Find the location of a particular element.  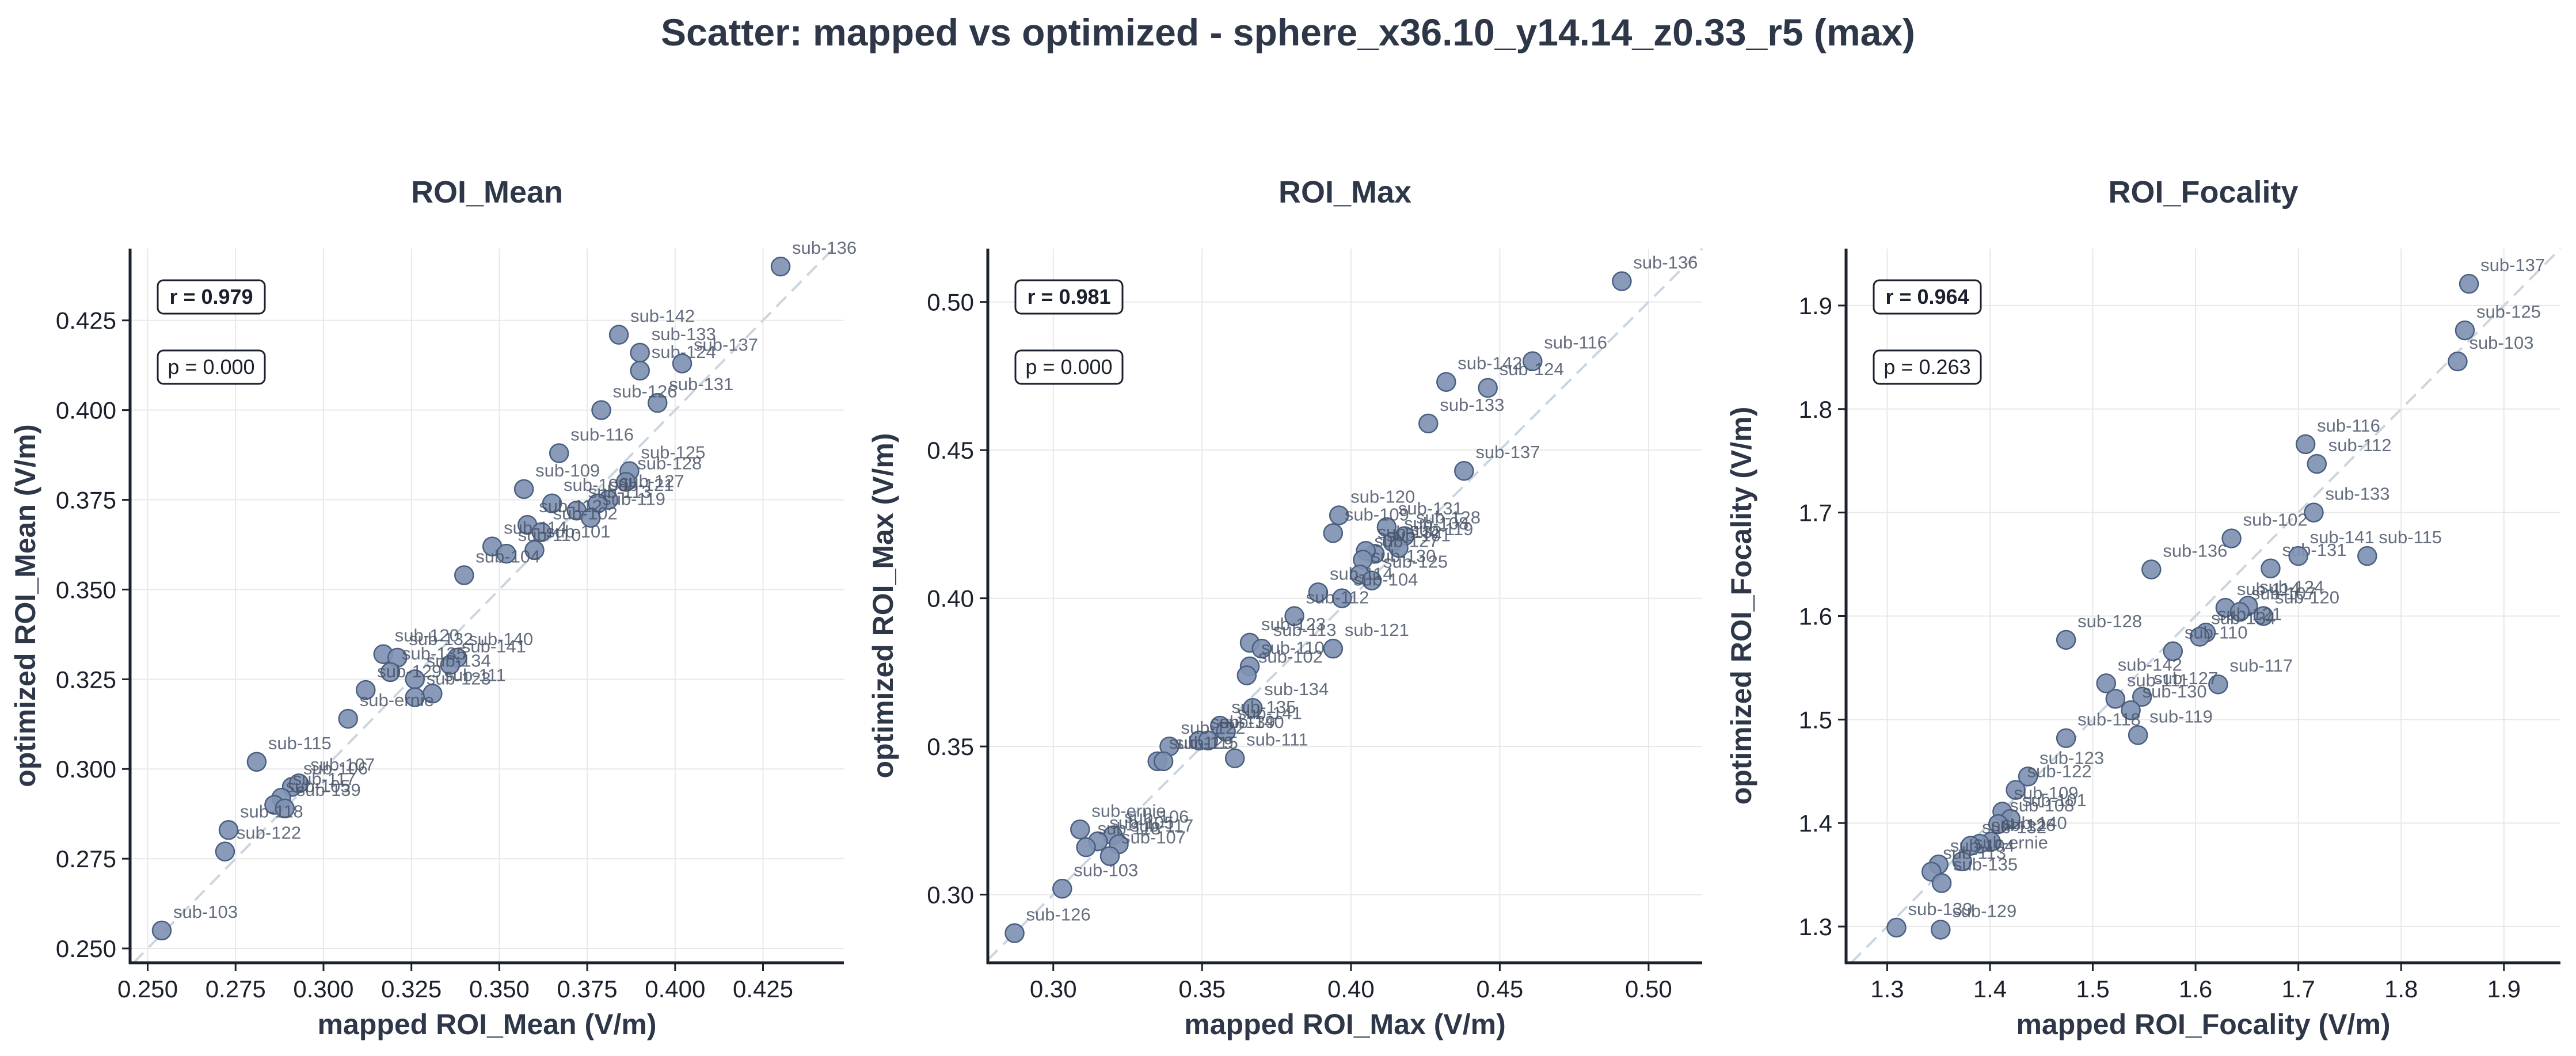

point-label: sub-136 is located at coordinates (1665, 263).